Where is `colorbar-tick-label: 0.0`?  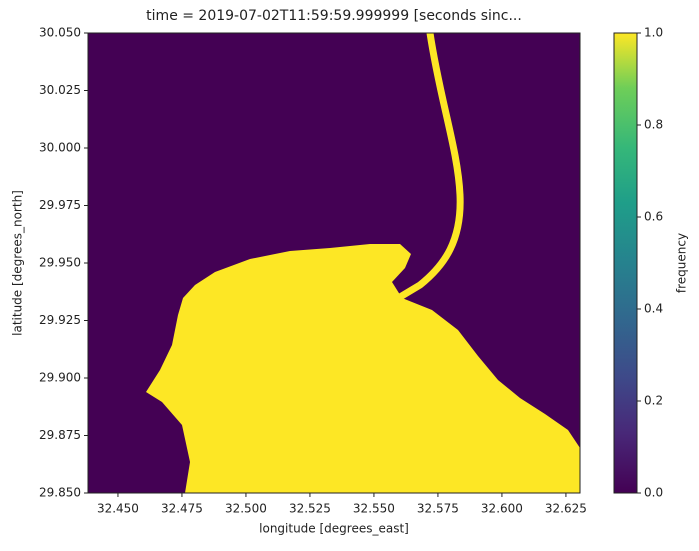 colorbar-tick-label: 0.0 is located at coordinates (653, 493).